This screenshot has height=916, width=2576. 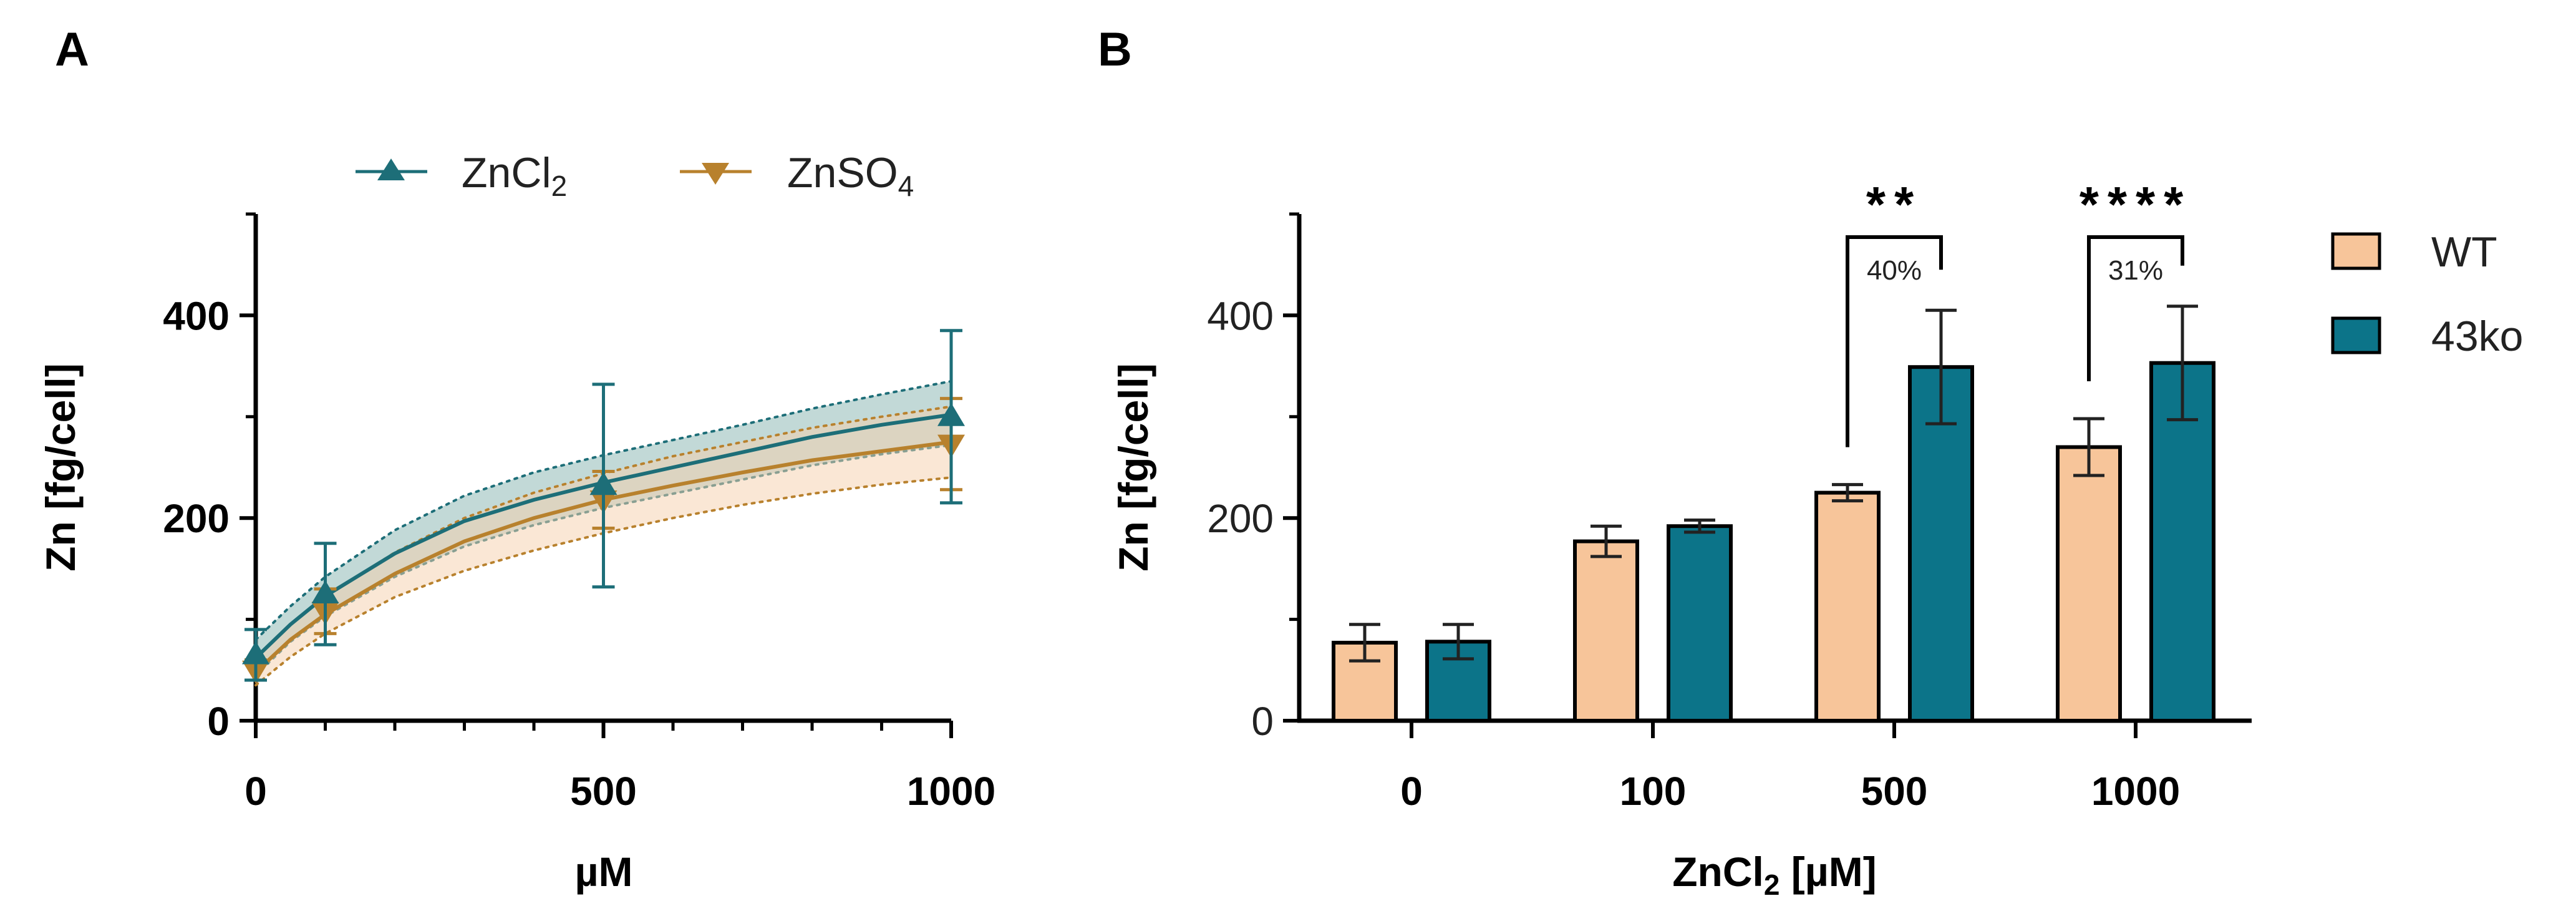 I want to click on znso4-band-lower, so click(x=603, y=581).